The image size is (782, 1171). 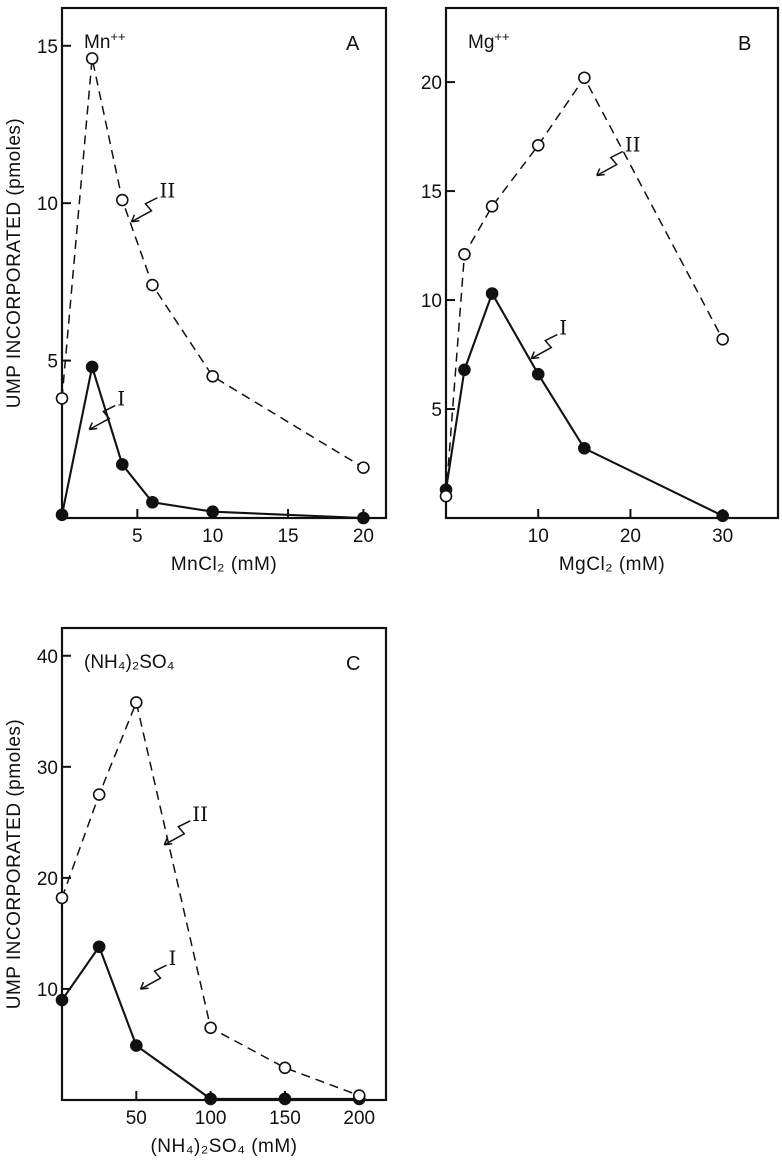 What do you see at coordinates (129, 662) in the screenshot?
I see `panel-title: (NH₄)₂SO₄` at bounding box center [129, 662].